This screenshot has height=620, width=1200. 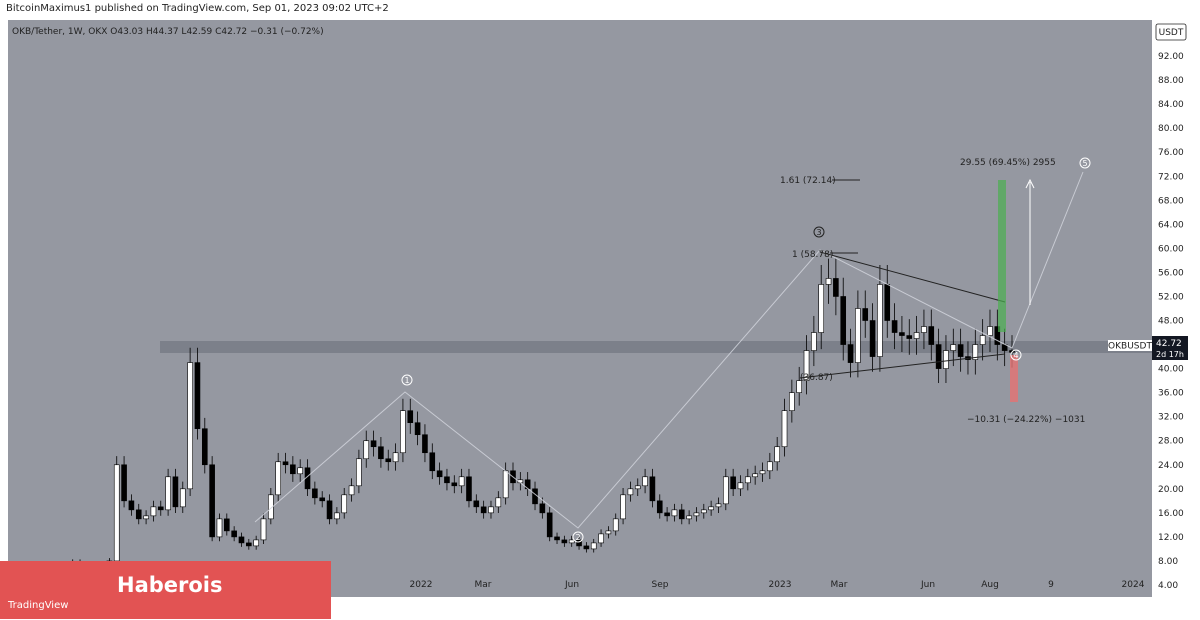 What do you see at coordinates (1026, 420) in the screenshot?
I see `stop-label: −10.31 (−24.22%) −1031` at bounding box center [1026, 420].